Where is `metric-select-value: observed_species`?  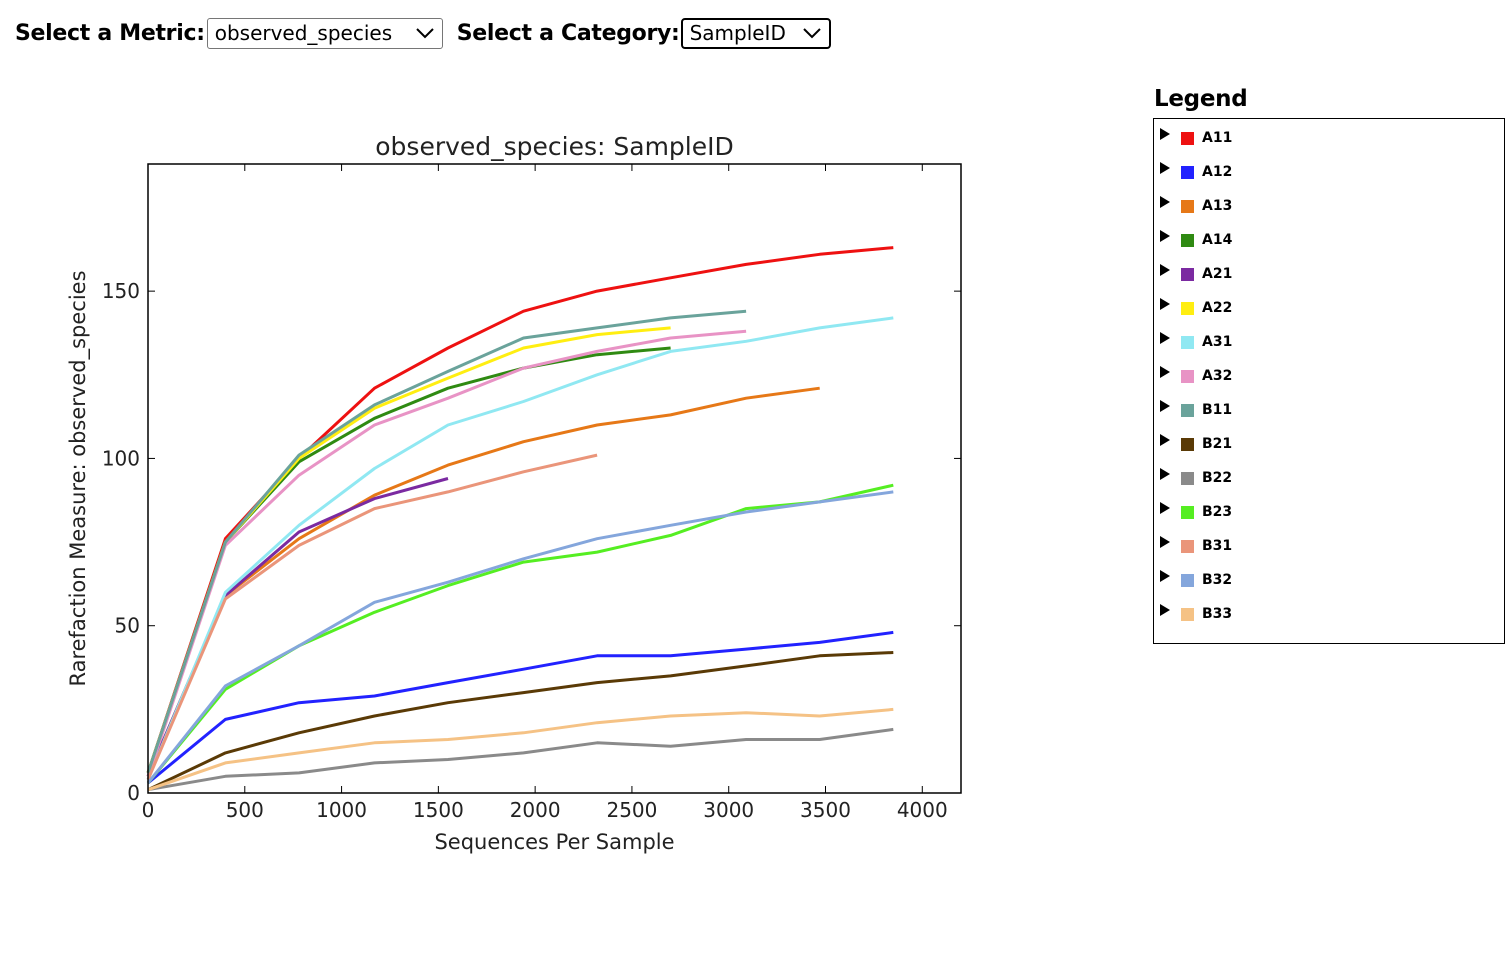 metric-select-value: observed_species is located at coordinates (303, 33).